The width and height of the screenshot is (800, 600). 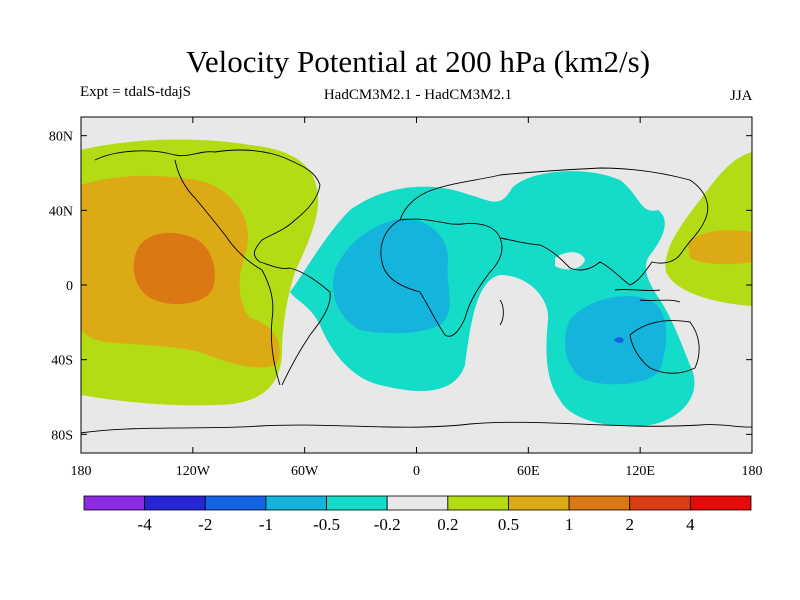 I want to click on contour-pos-0.5-wpac, so click(x=720, y=247).